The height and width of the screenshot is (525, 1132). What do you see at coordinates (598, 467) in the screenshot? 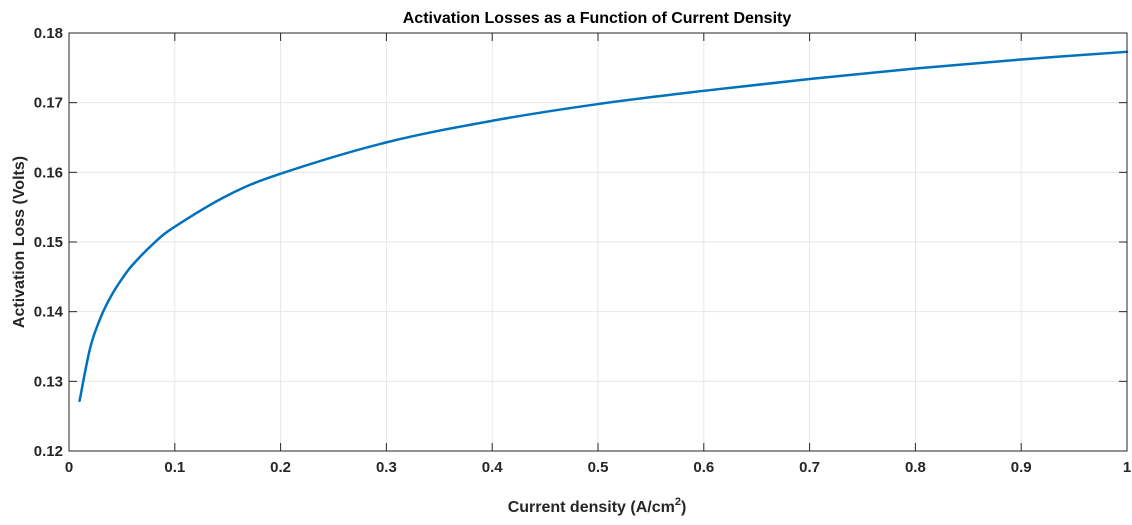
I see `x-tick-label: 0.5` at bounding box center [598, 467].